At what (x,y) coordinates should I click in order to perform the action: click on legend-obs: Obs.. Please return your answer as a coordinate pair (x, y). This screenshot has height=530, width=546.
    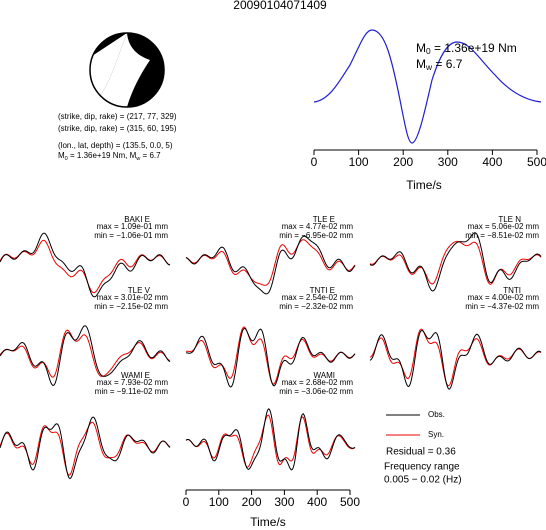
    Looking at the image, I should click on (436, 414).